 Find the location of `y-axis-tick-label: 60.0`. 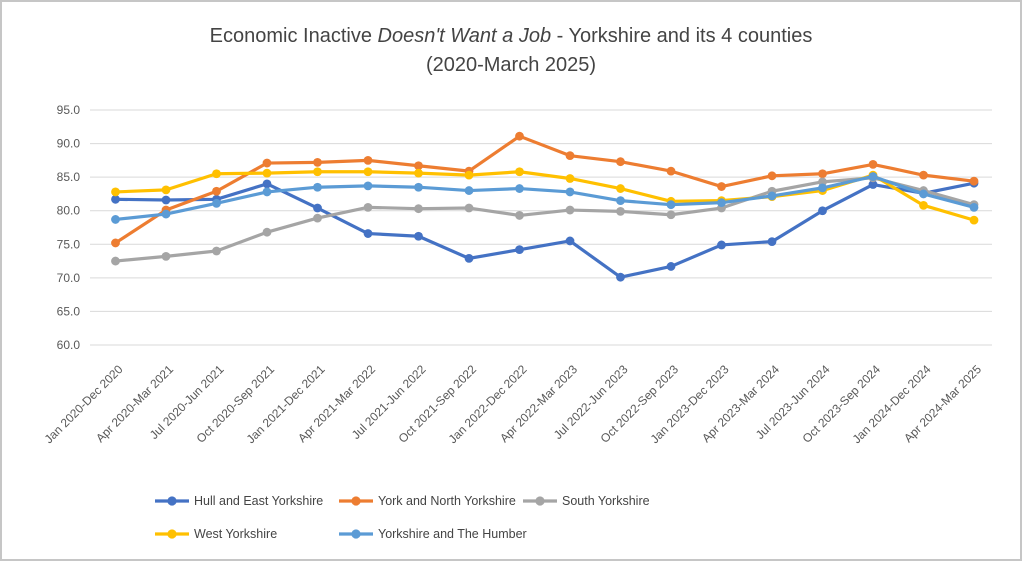

y-axis-tick-label: 60.0 is located at coordinates (69, 345).